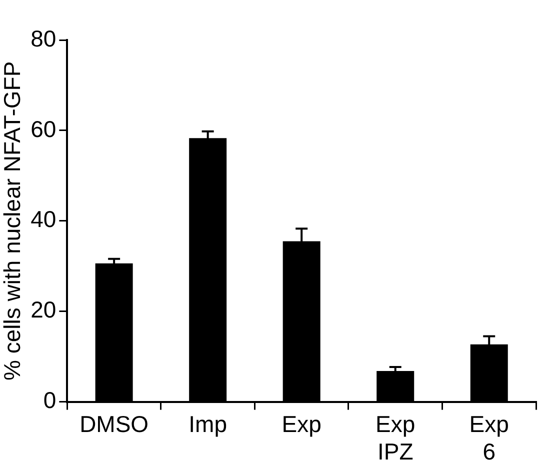 This screenshot has height=469, width=540. Describe the element at coordinates (396, 437) in the screenshot. I see `x-tick-label: Exp IPZ` at that location.